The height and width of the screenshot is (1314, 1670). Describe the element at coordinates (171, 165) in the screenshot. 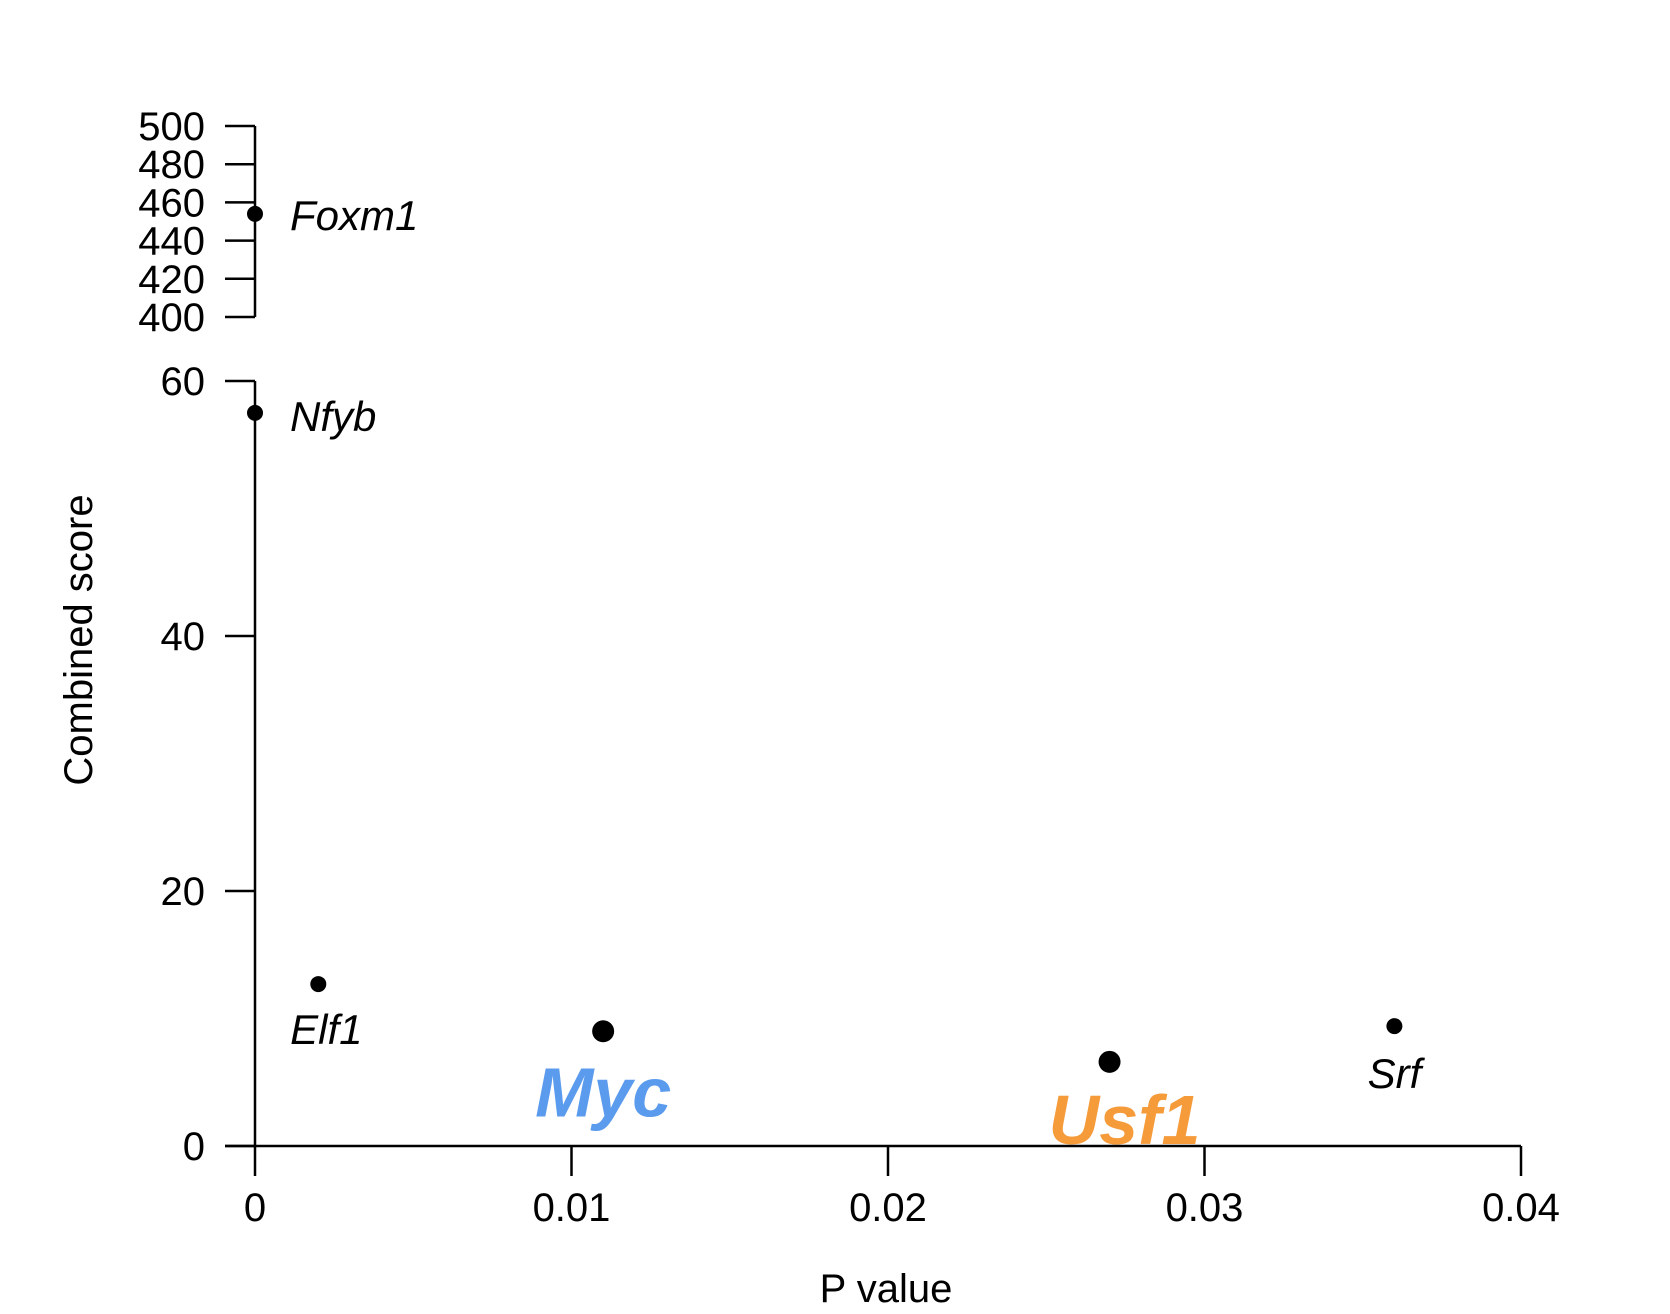

I see `y-tick-label-480: 480` at that location.